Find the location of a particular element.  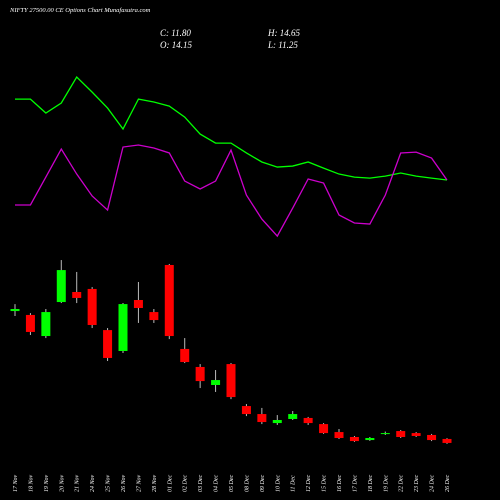

x-tick-label: 05 Dec is located at coordinates (232, 483).